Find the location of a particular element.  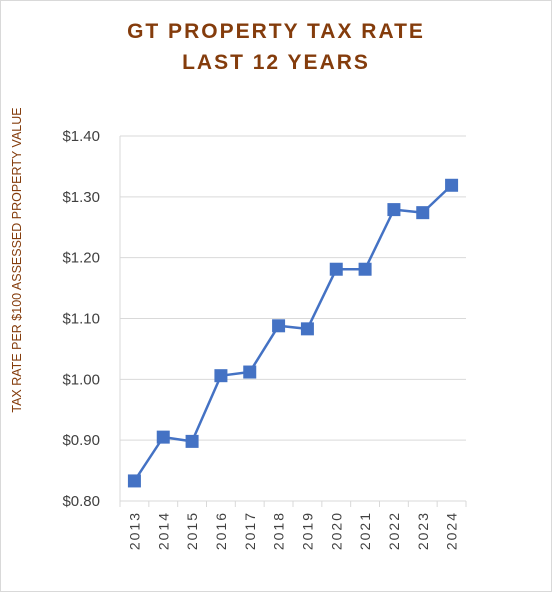

x-tick-label: 2015 is located at coordinates (192, 530).